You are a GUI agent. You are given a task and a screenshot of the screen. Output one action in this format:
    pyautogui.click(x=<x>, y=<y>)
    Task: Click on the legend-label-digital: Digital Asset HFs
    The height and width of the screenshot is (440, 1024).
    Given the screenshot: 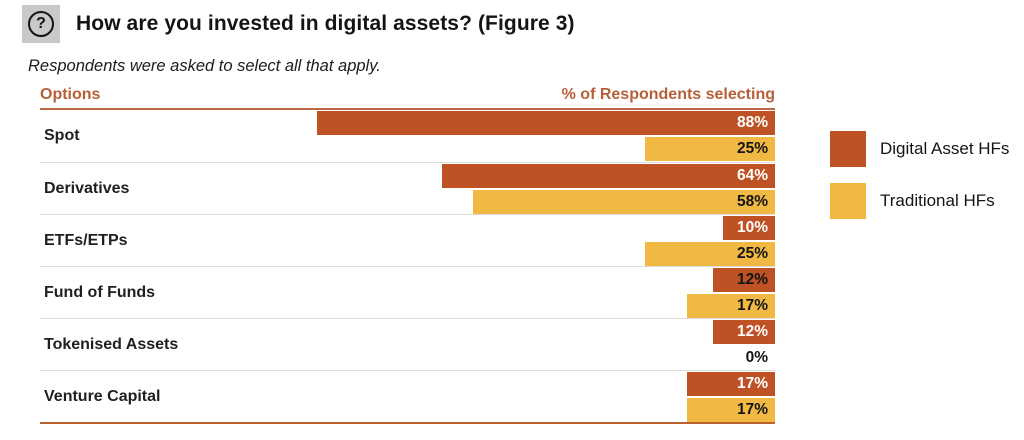 What is the action you would take?
    pyautogui.click(x=945, y=148)
    